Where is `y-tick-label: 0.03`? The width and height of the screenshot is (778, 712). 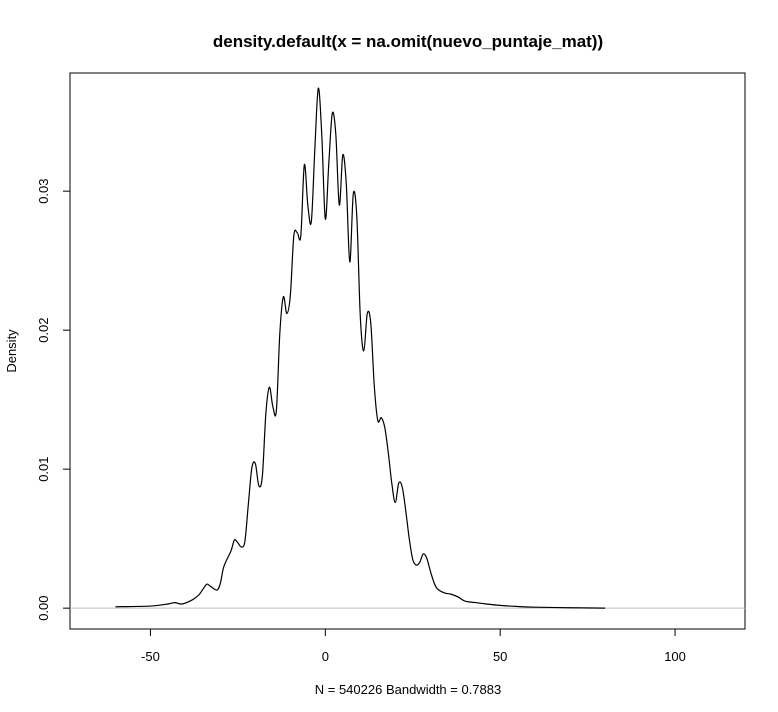
y-tick-label: 0.03 is located at coordinates (43, 190).